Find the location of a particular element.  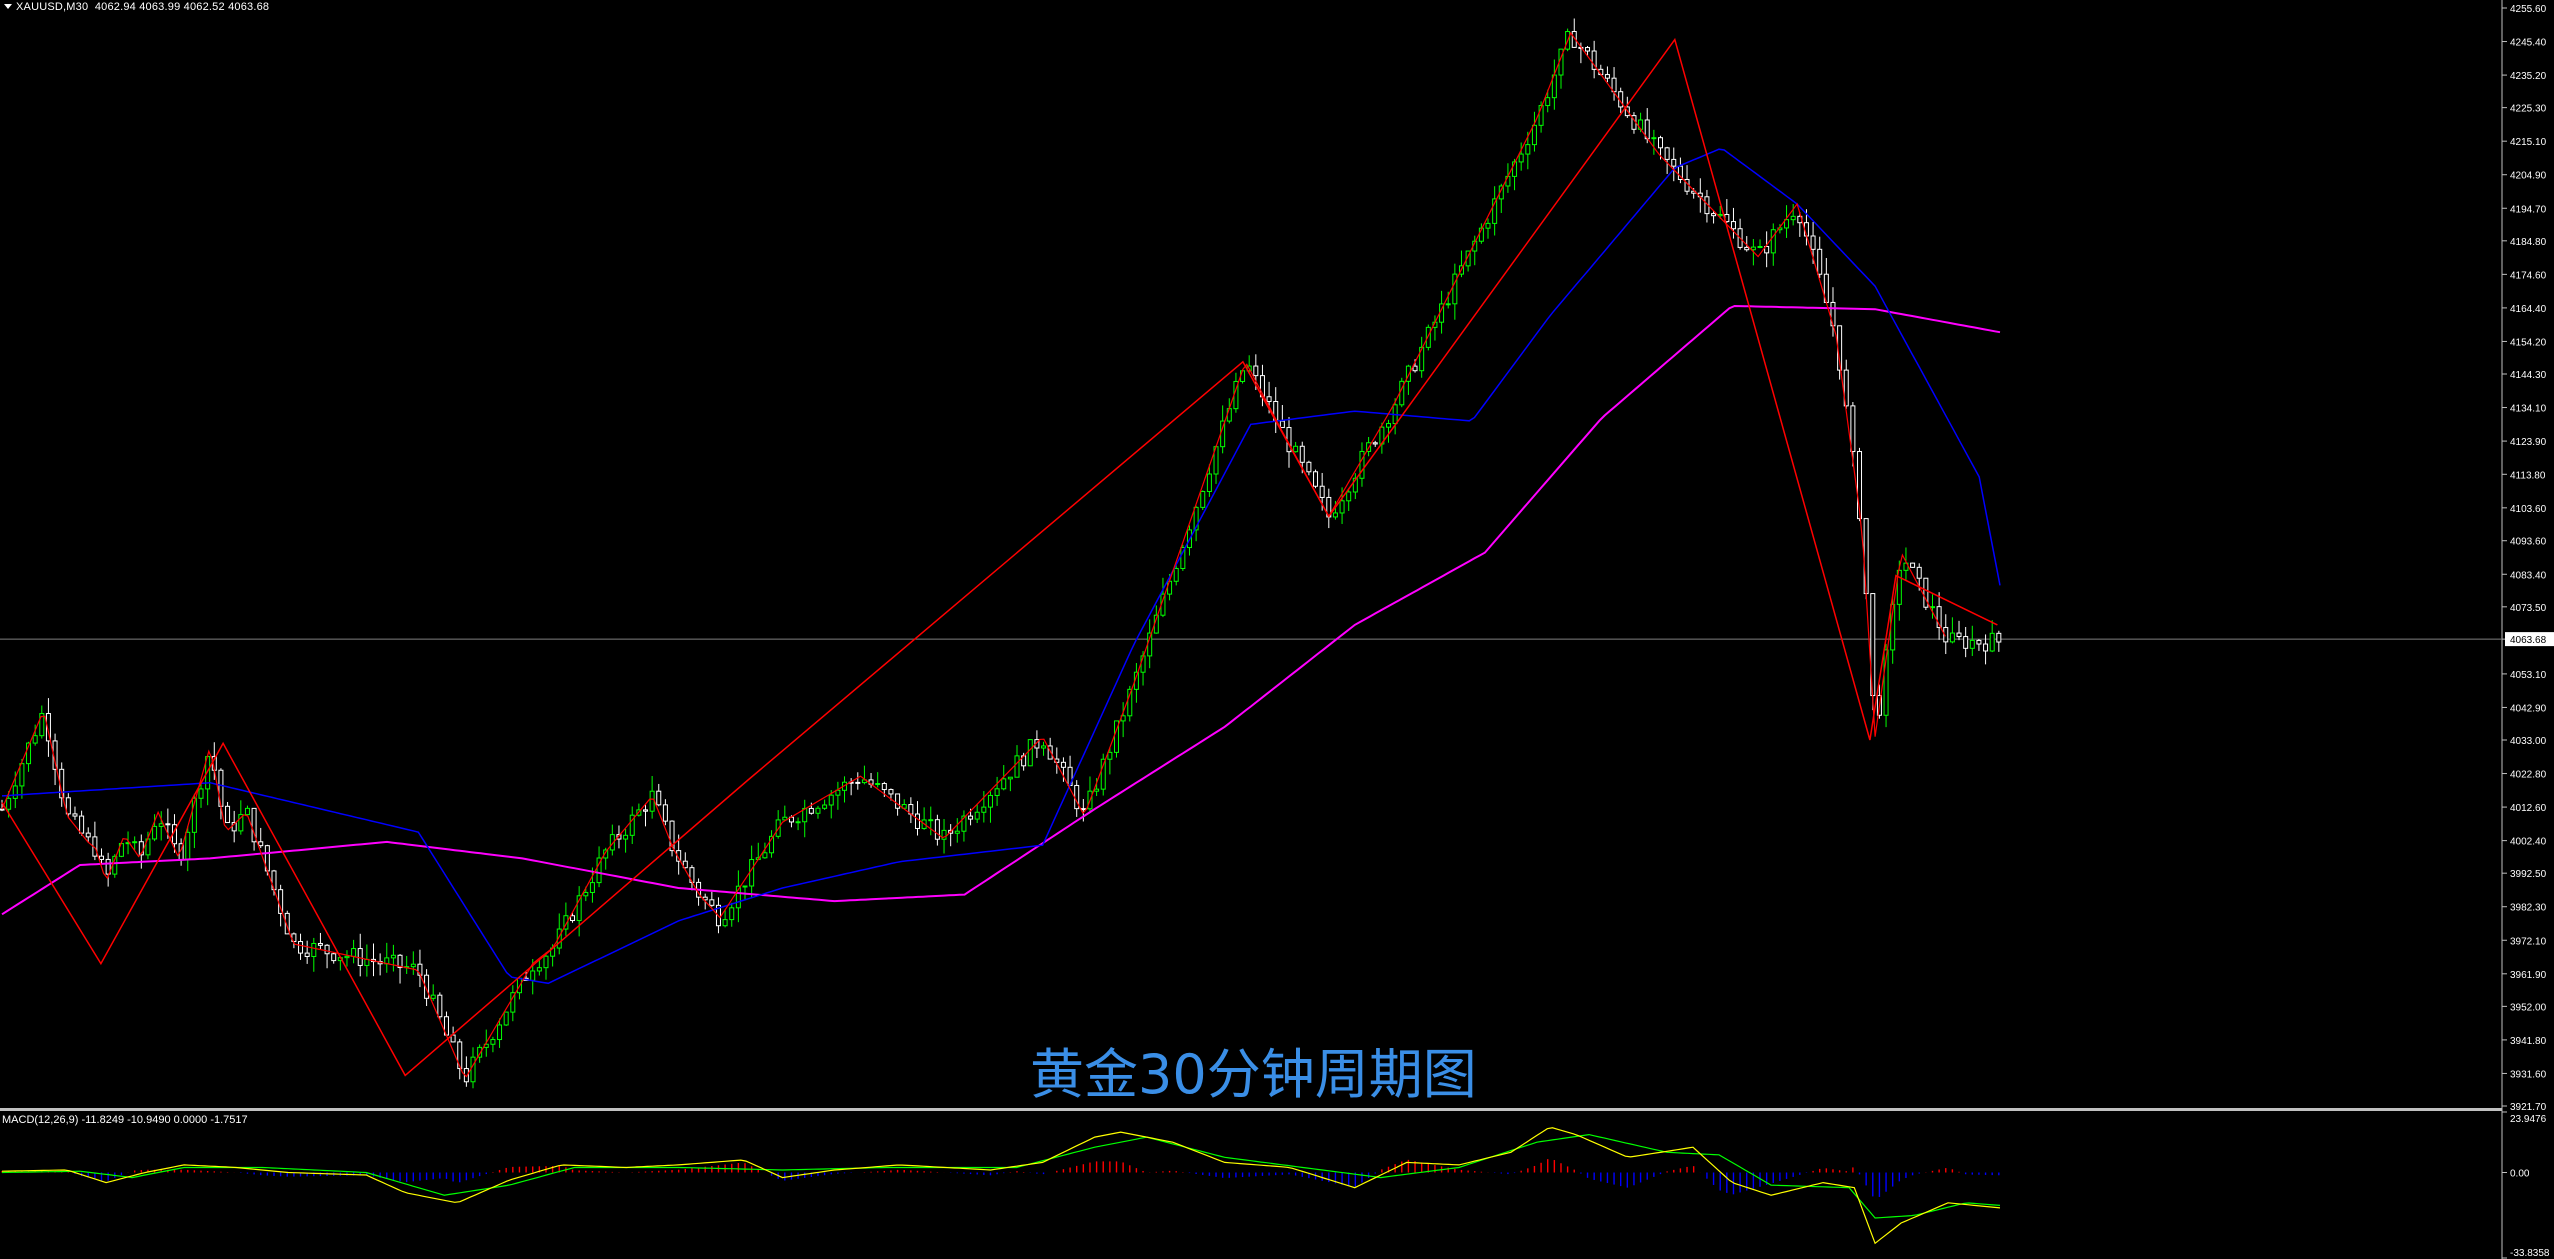

price-tick-label: 4123.90 is located at coordinates (2528, 442).